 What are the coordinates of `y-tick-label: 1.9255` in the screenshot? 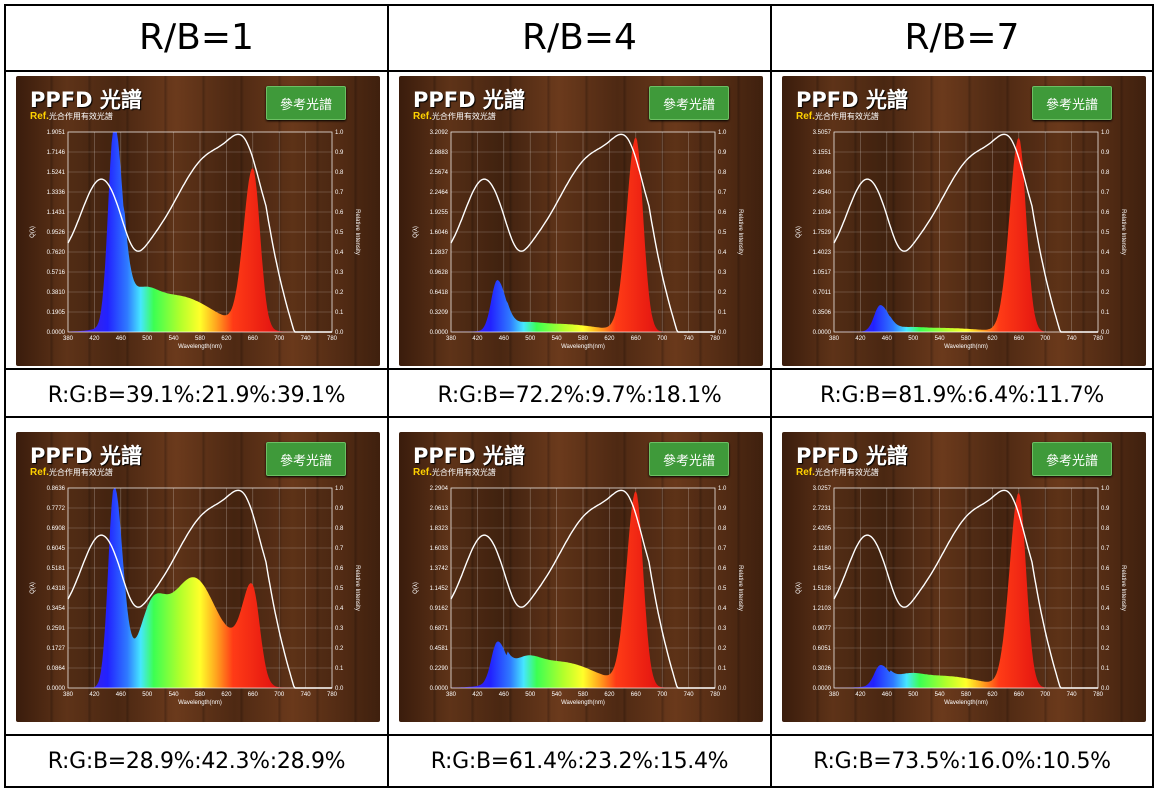 It's located at (439, 213).